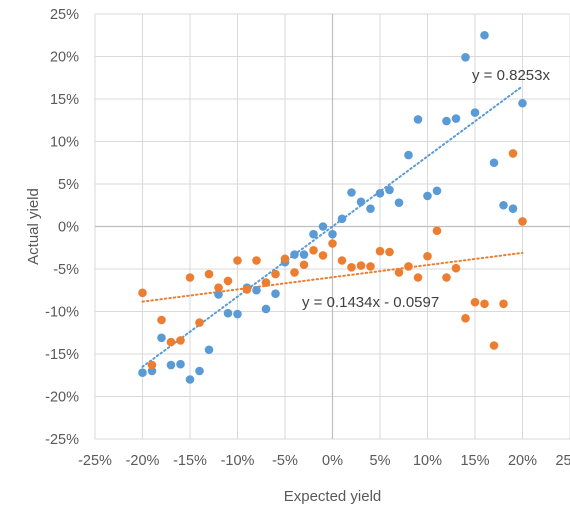 This screenshot has height=509, width=570. What do you see at coordinates (62, 355) in the screenshot?
I see `y-tick-label-2: -15%` at bounding box center [62, 355].